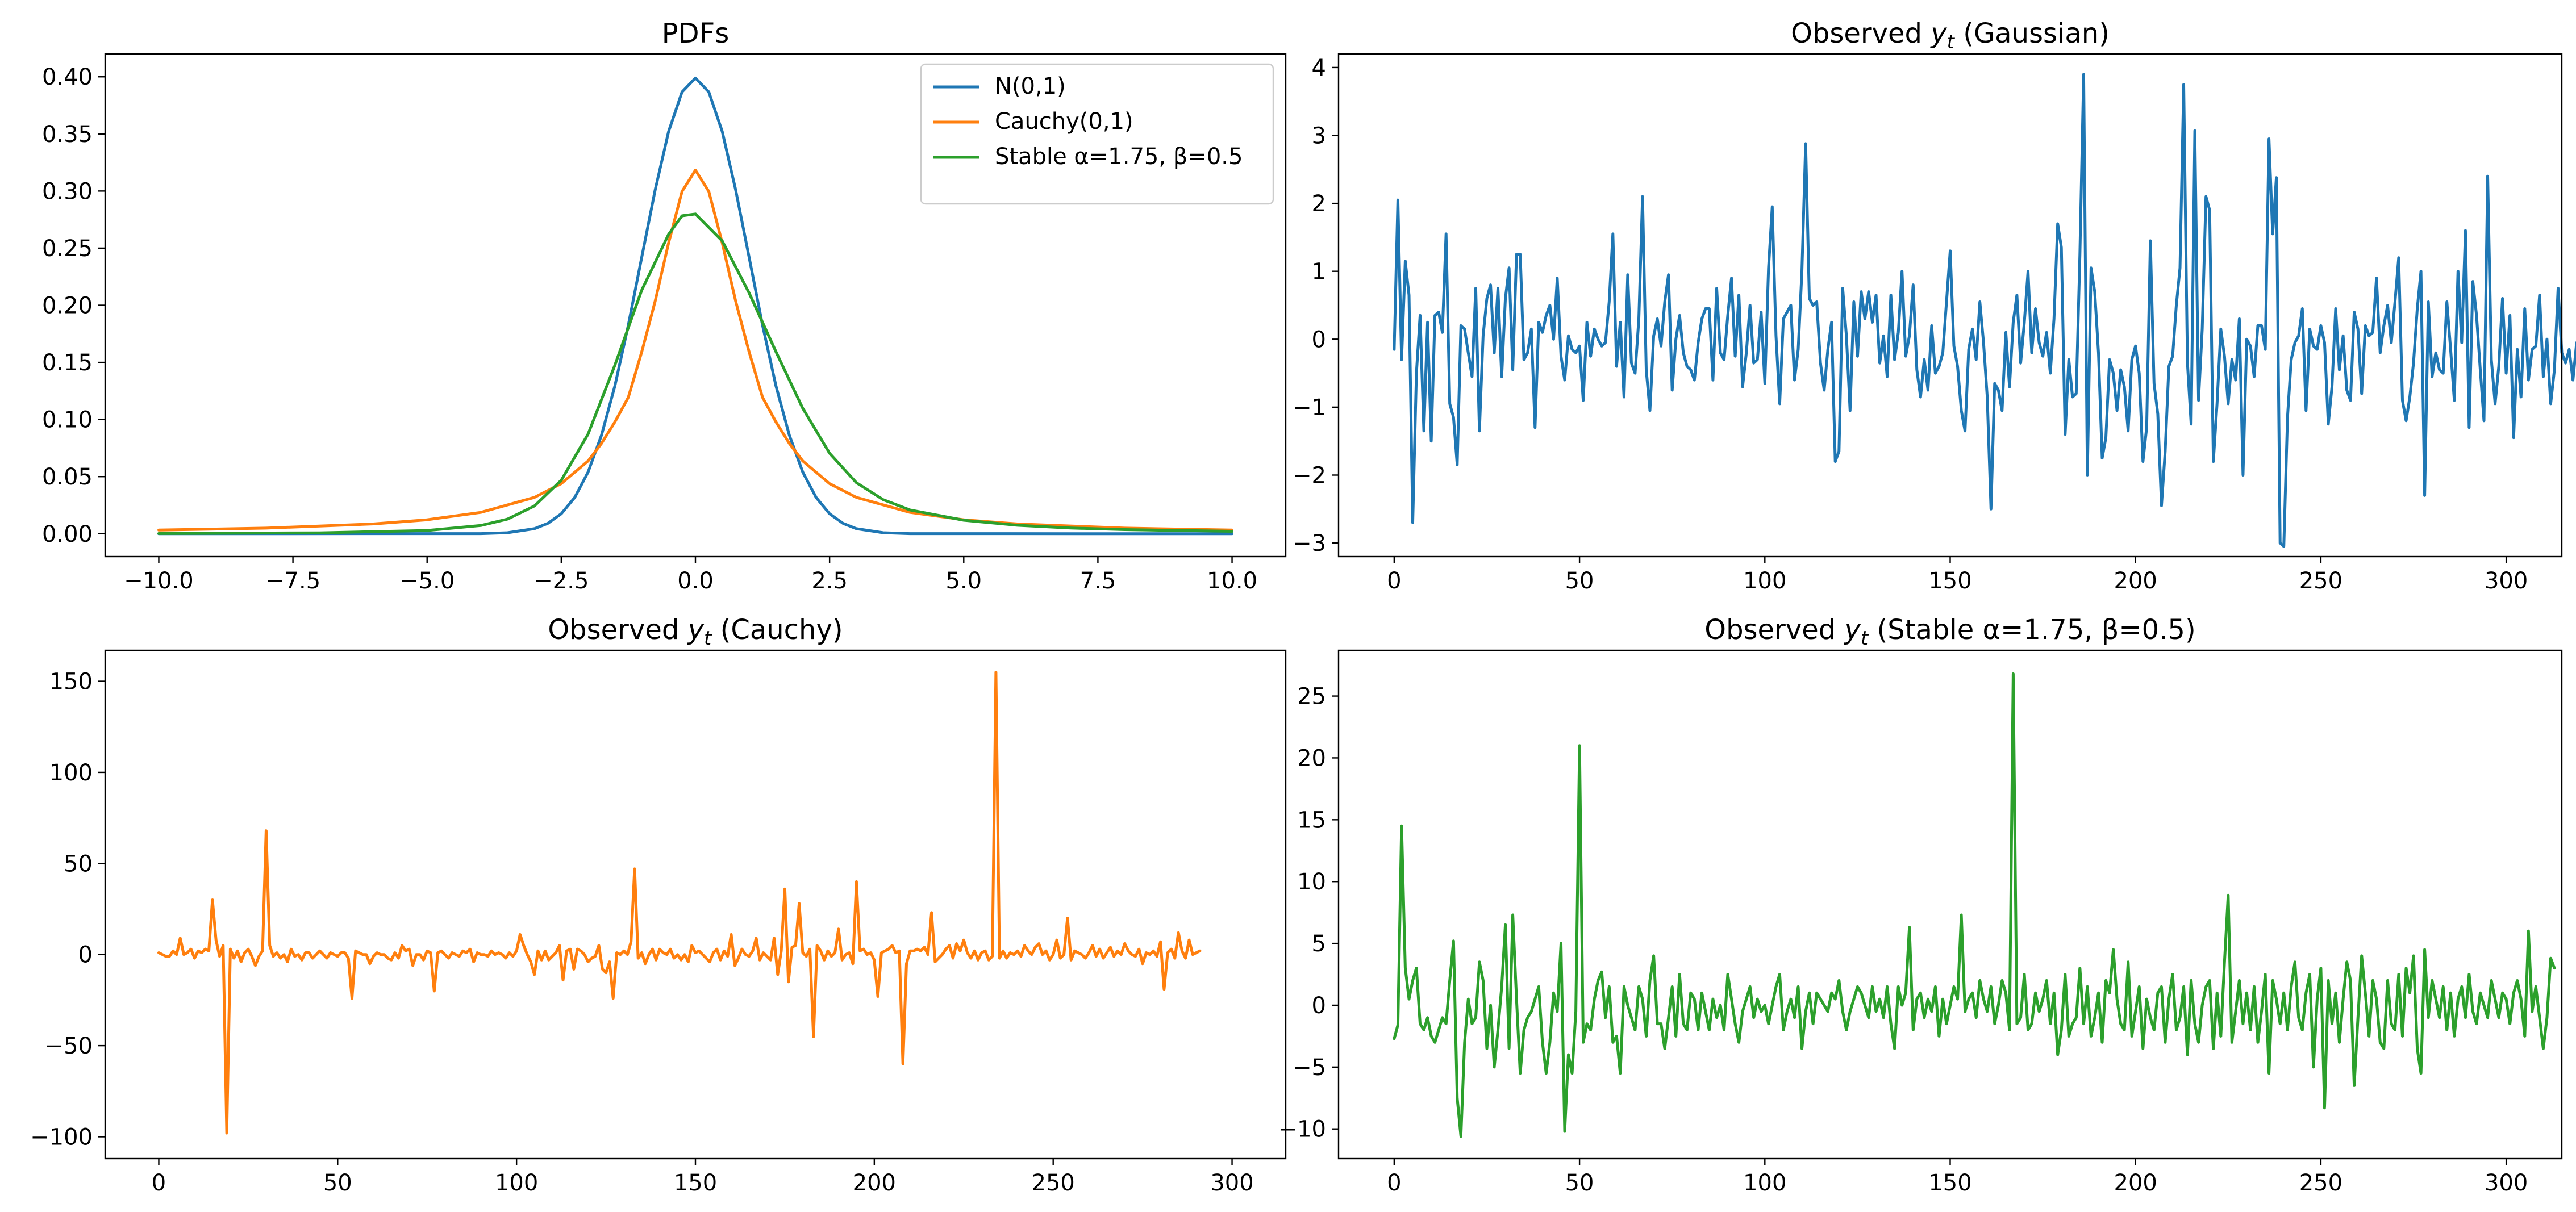 The width and height of the screenshot is (2576, 1212). Describe the element at coordinates (67, 77) in the screenshot. I see `pdfs-y-tick-label-8: 0.40` at that location.